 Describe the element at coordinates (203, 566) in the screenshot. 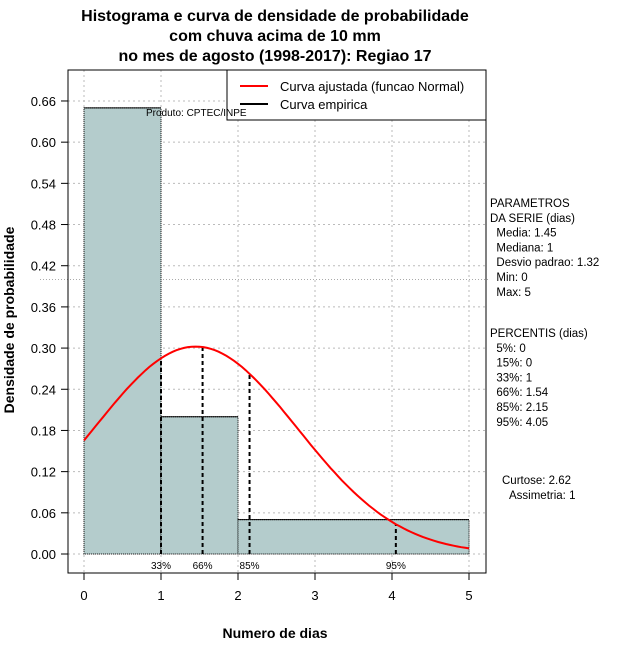

I see `percentile-label: 66%` at that location.